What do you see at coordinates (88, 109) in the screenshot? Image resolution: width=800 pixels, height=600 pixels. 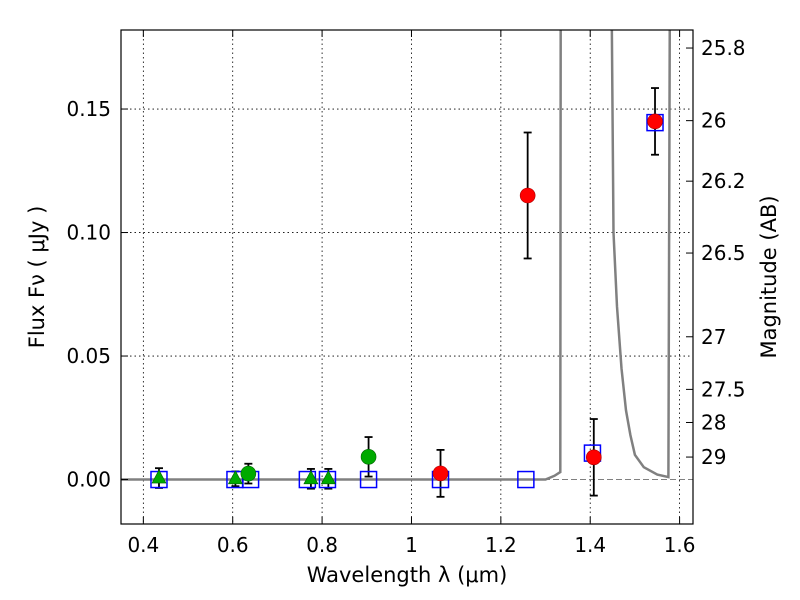 I see `y-tick-label: 0.15` at bounding box center [88, 109].